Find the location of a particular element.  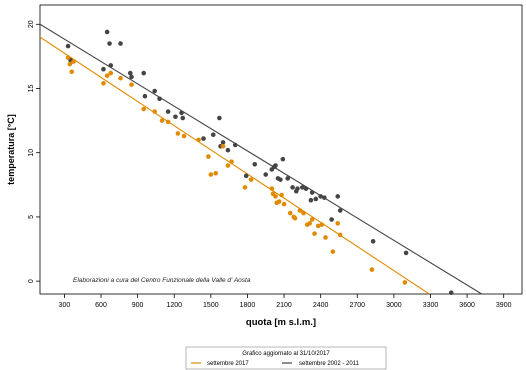

legend-entry-settembre-2017: settembre 2017 is located at coordinates (228, 364).